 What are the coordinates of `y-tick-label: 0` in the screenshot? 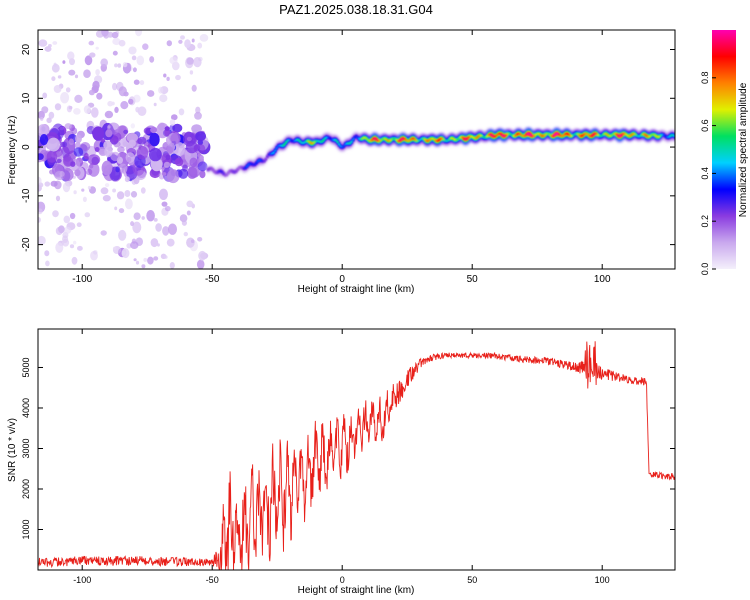 It's located at (26, 147).